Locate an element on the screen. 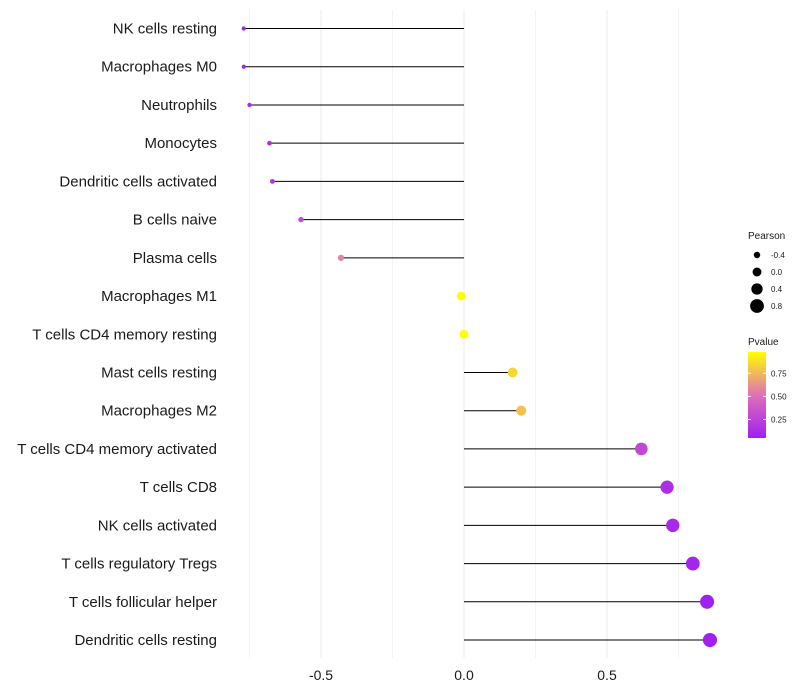 The image size is (800, 700). pearson-legend-title: Pearson is located at coordinates (766, 236).